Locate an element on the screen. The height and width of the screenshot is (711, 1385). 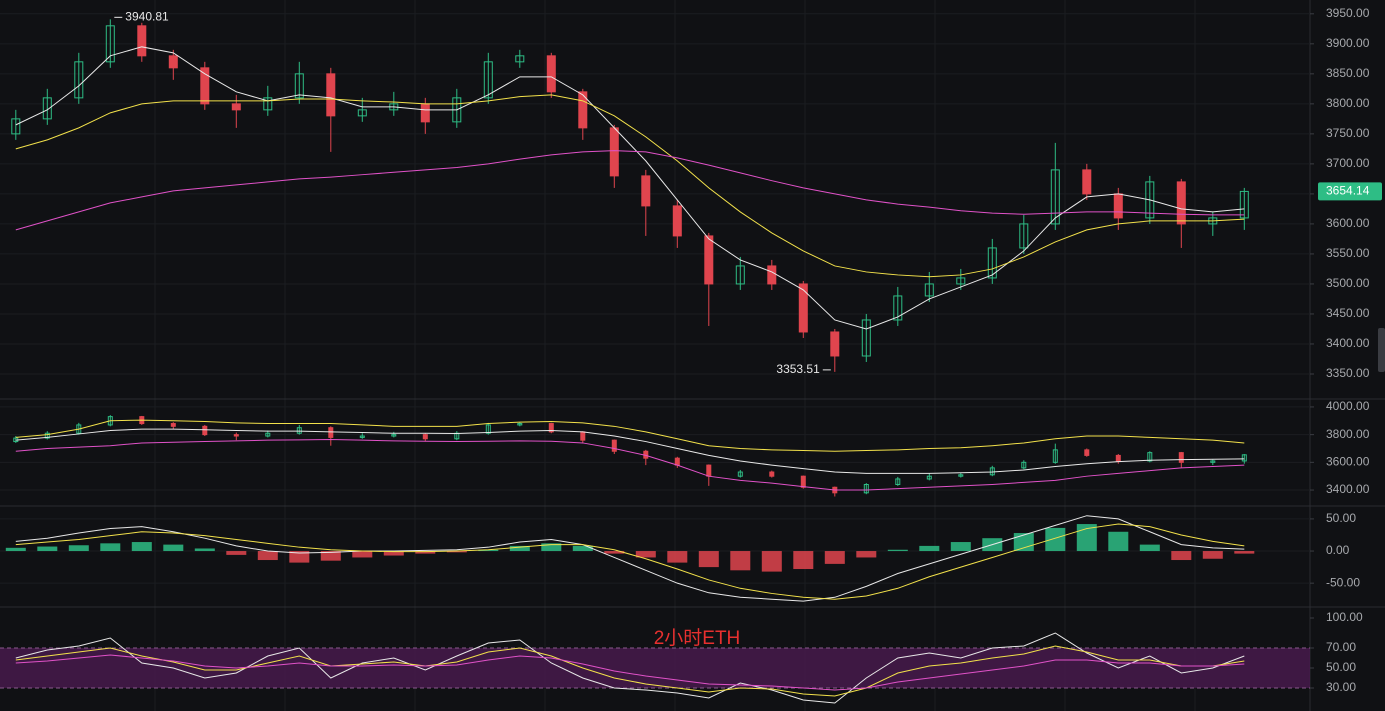
y-tick-label: 3950.00 is located at coordinates (1348, 13).